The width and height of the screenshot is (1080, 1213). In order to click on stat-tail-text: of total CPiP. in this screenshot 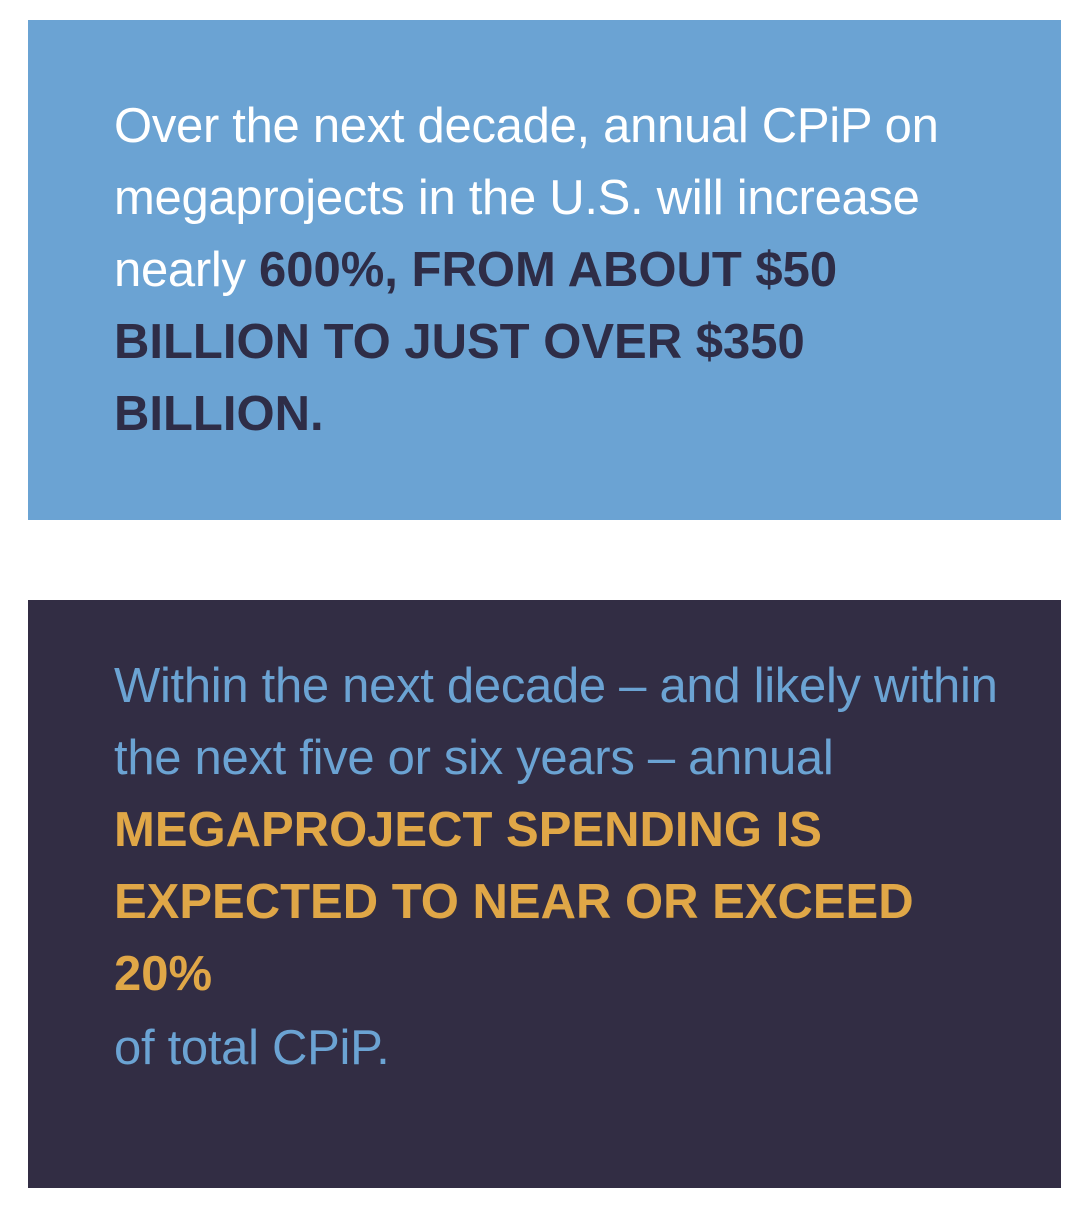, I will do `click(252, 1048)`.